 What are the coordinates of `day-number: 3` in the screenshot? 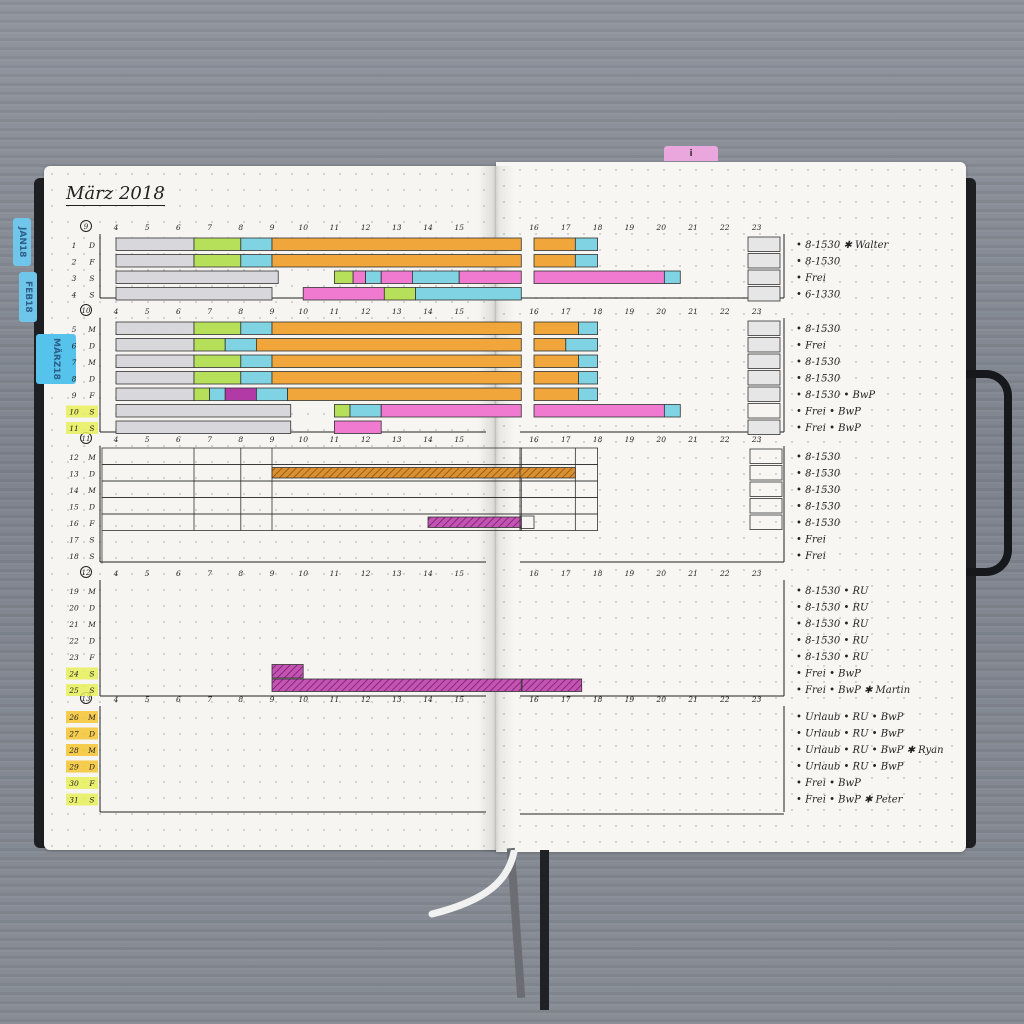 It's located at (74, 278).